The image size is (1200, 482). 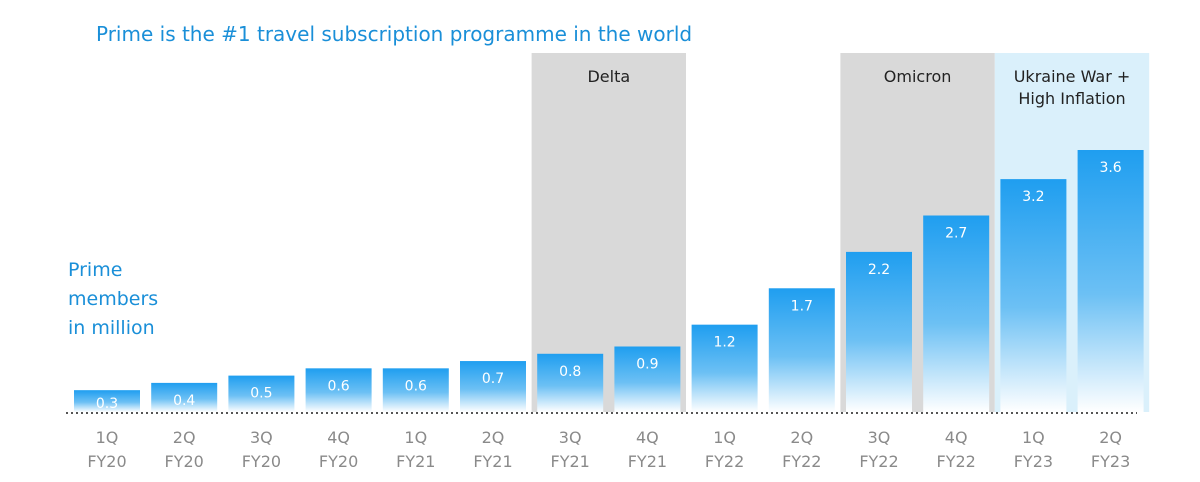 I want to click on bar-value-label: 3.6, so click(x=1110, y=168).